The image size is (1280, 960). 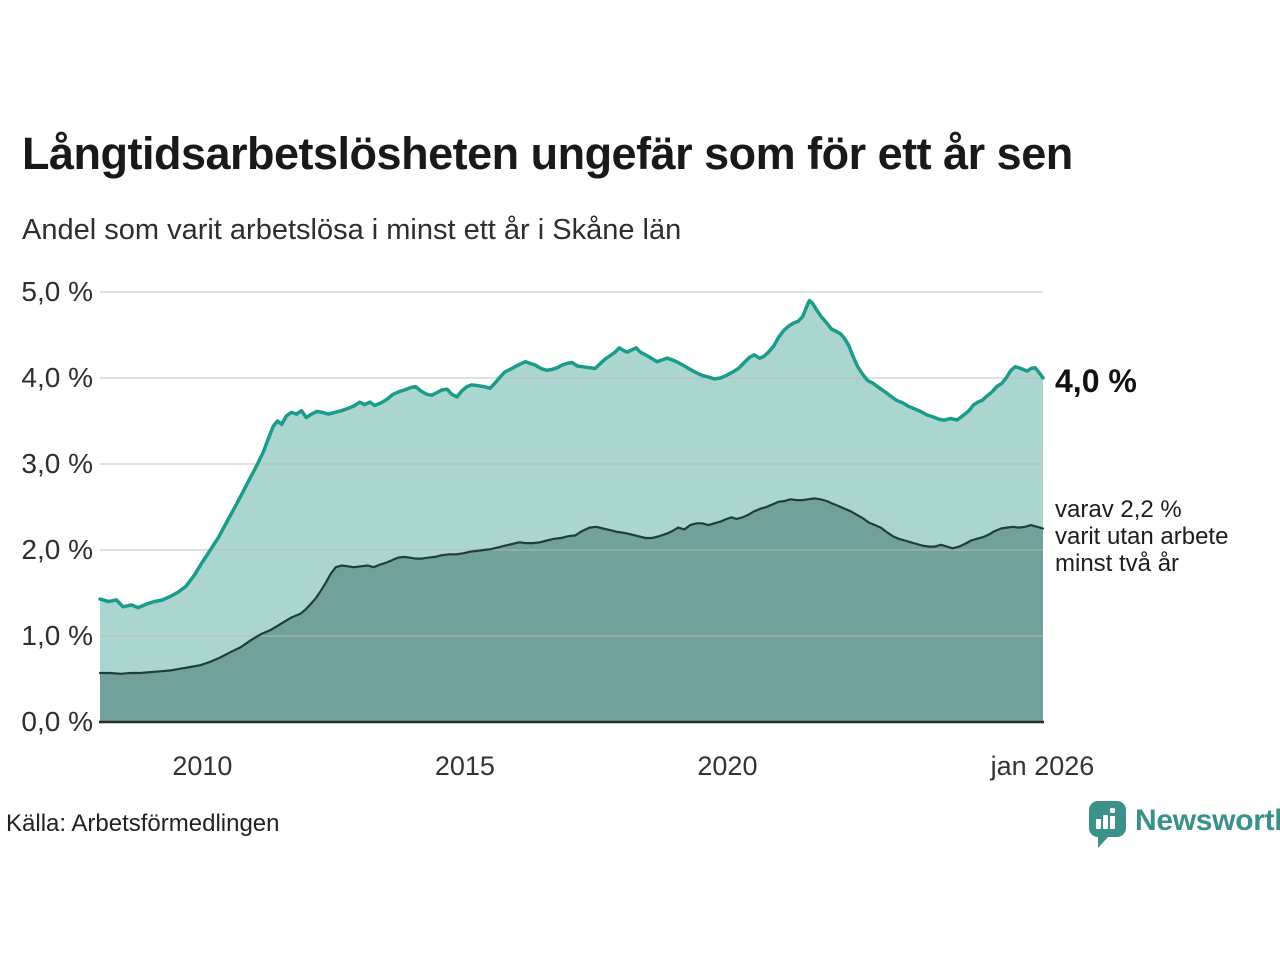 What do you see at coordinates (1107, 824) in the screenshot?
I see `newsworthy-icon` at bounding box center [1107, 824].